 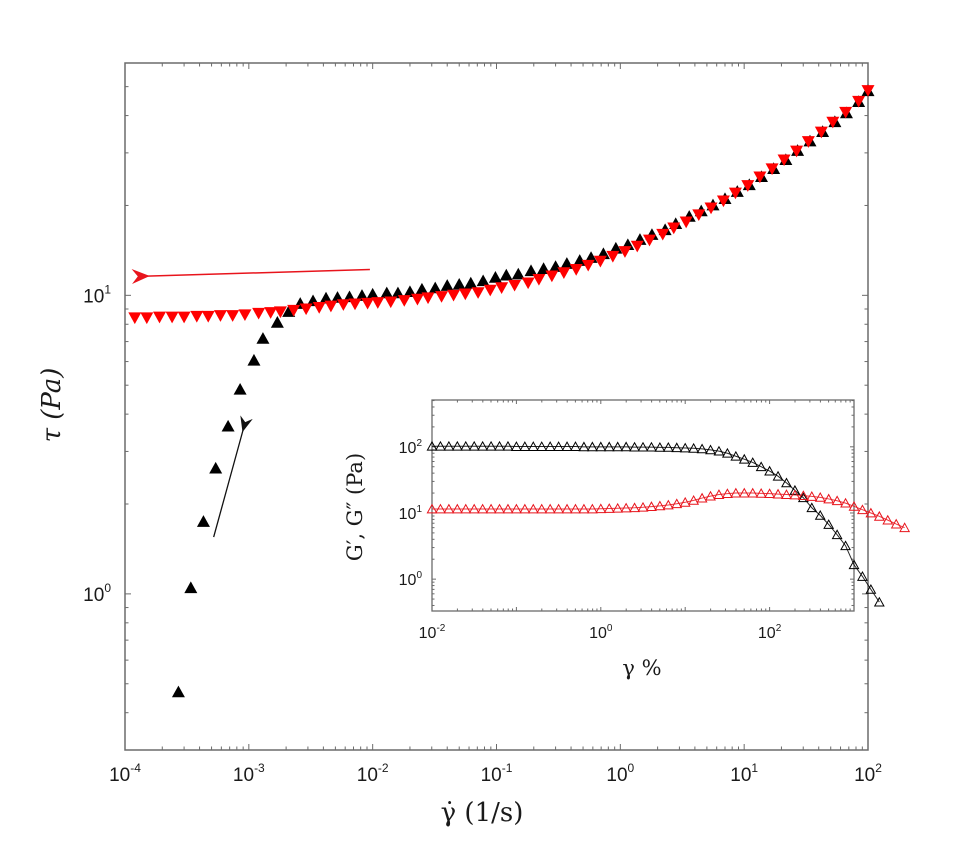 I want to click on main-y-axis-label: τ (Pa), so click(x=52, y=405).